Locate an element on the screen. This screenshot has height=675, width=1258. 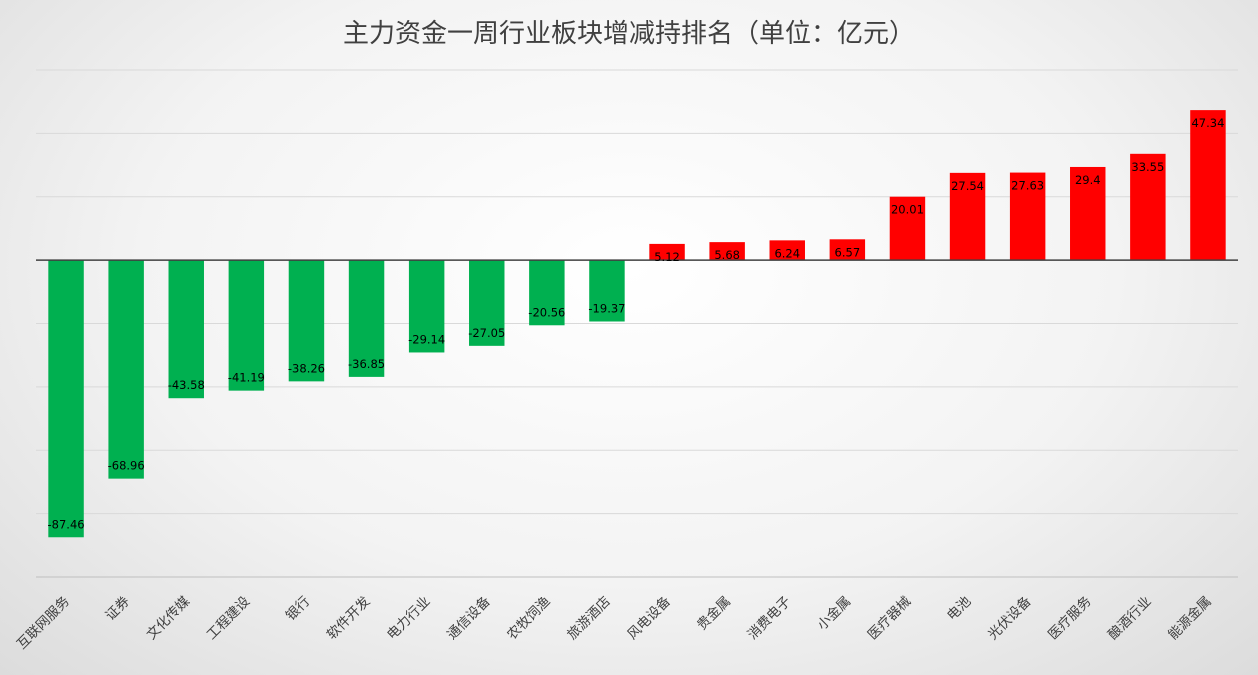
category-label: 消费电子 is located at coordinates (769, 618).